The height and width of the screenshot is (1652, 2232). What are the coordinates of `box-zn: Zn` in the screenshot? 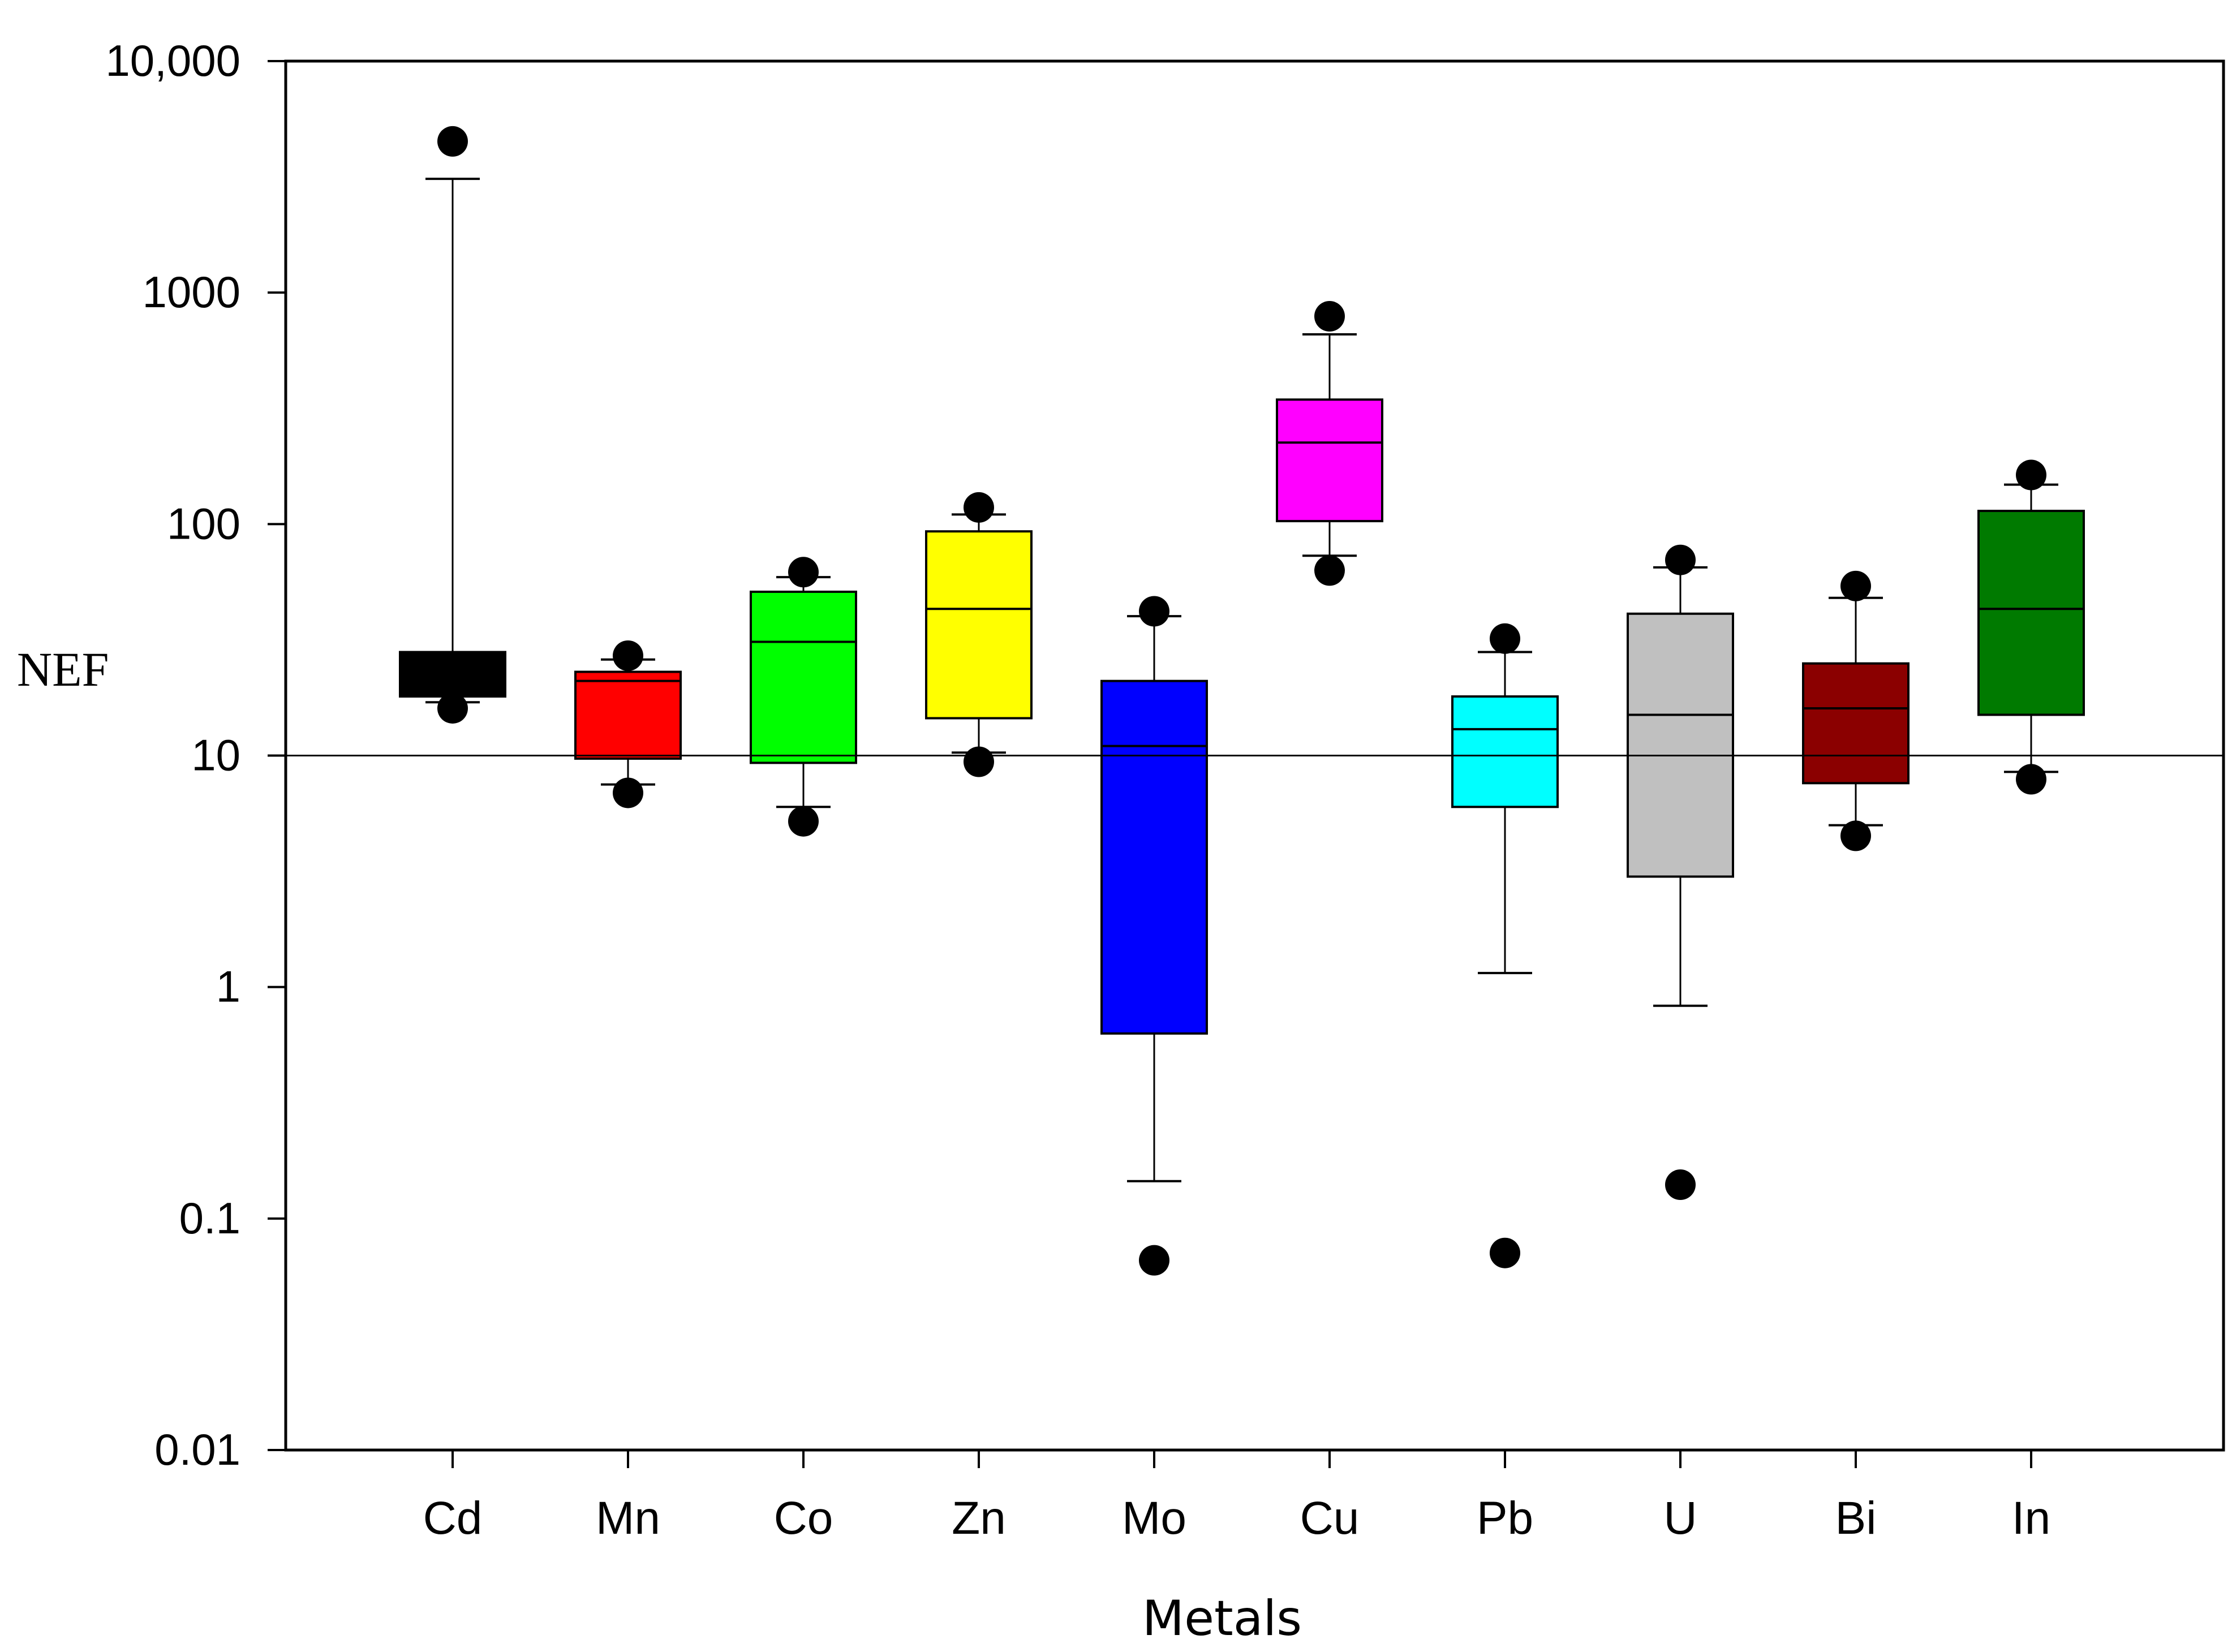 It's located at (979, 1018).